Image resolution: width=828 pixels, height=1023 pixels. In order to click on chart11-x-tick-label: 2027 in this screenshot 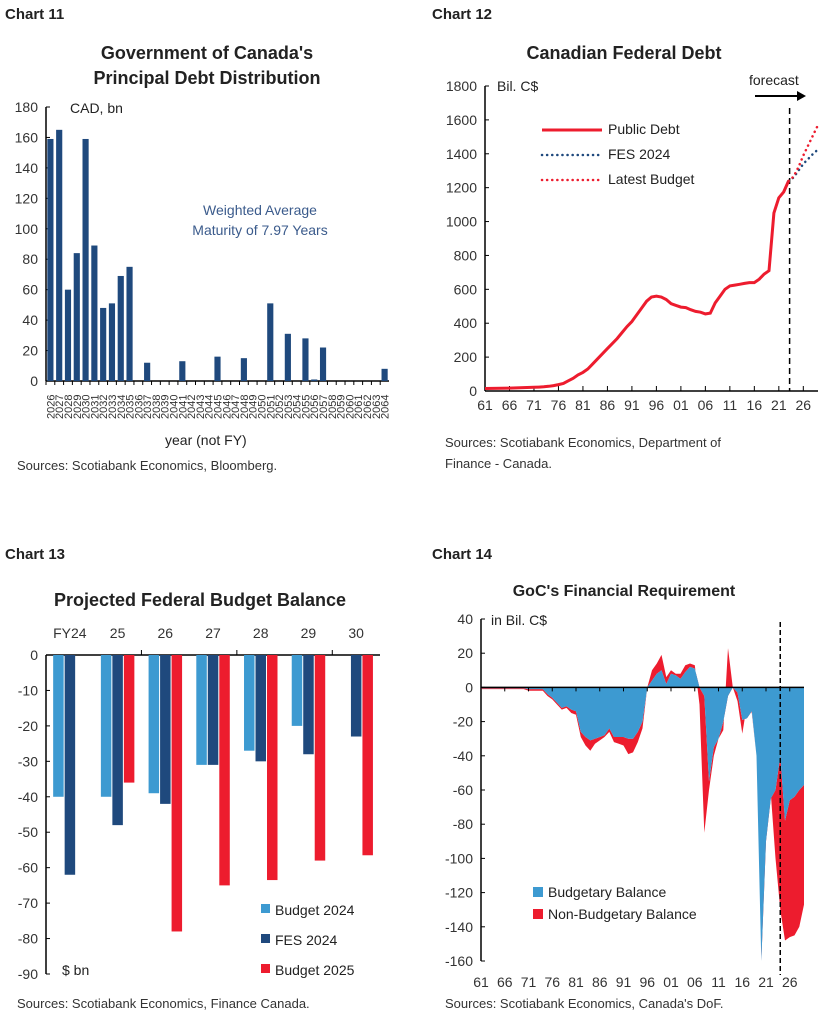, I will do `click(60, 407)`.